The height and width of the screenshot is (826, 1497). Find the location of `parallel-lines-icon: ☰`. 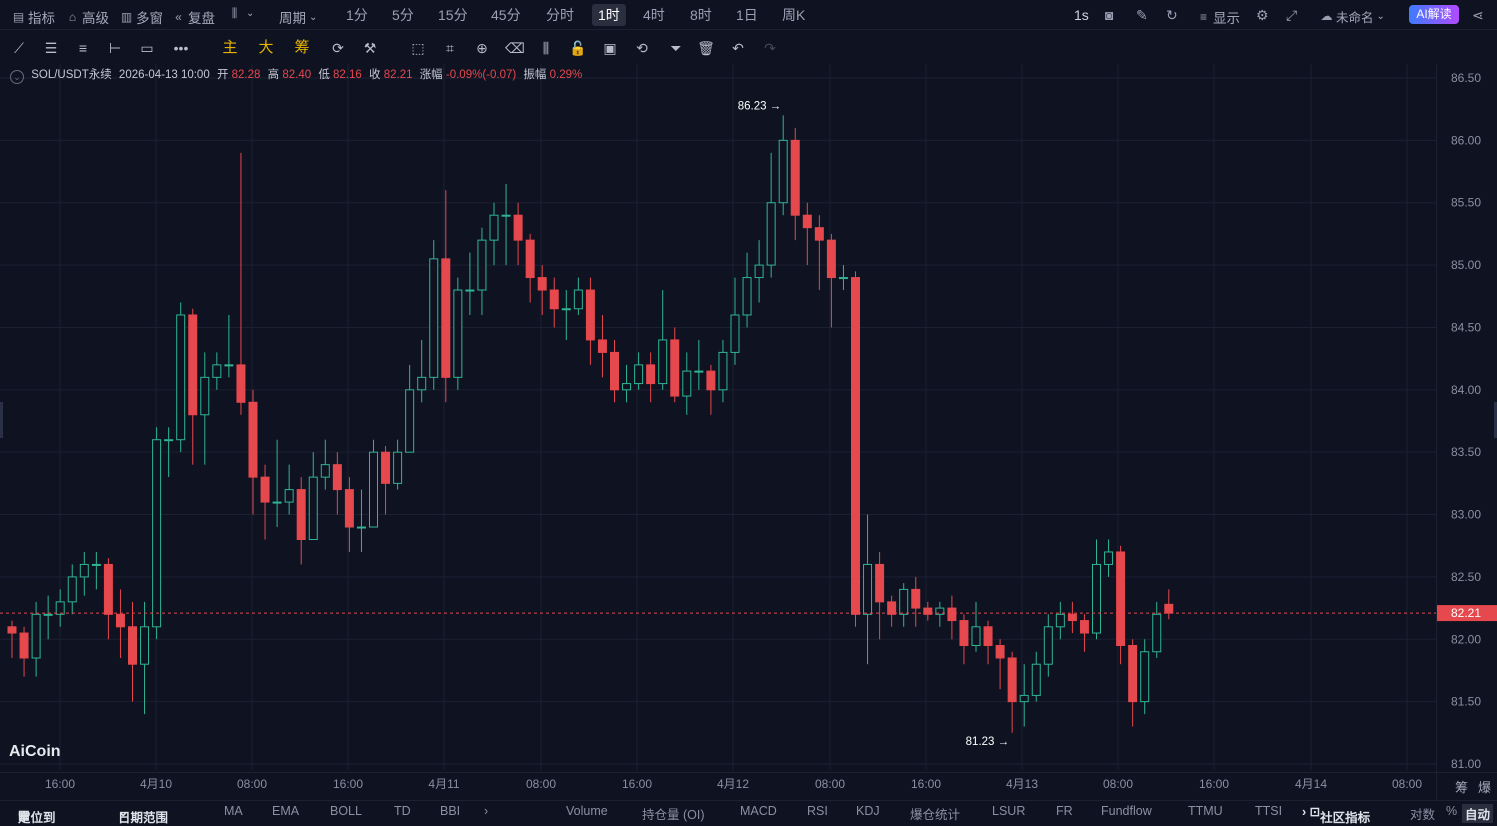

parallel-lines-icon: ☰ is located at coordinates (51, 48).